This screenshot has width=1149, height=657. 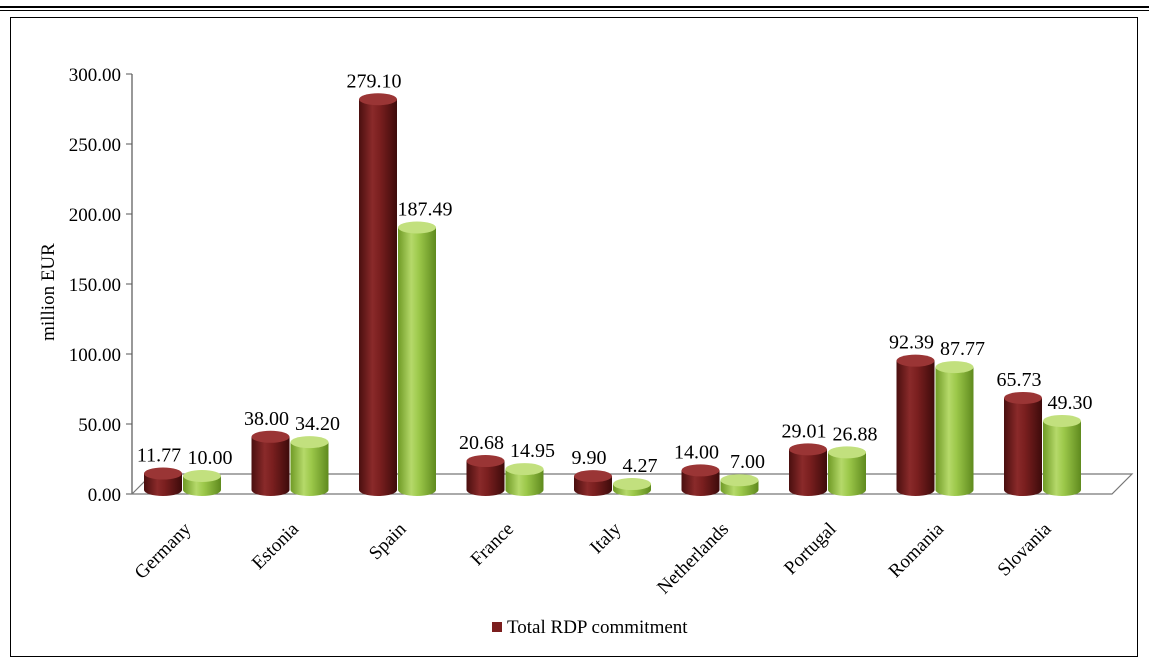 I want to click on legend: Total RDP commitment, so click(x=590, y=627).